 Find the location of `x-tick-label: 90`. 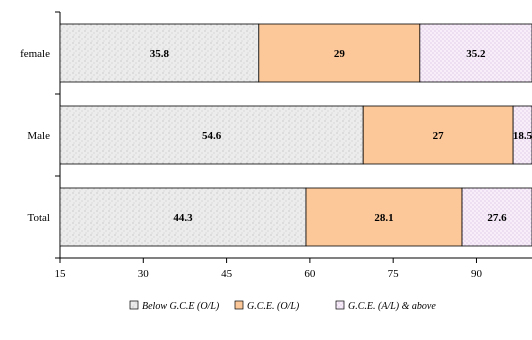

x-tick-label: 90 is located at coordinates (477, 274).